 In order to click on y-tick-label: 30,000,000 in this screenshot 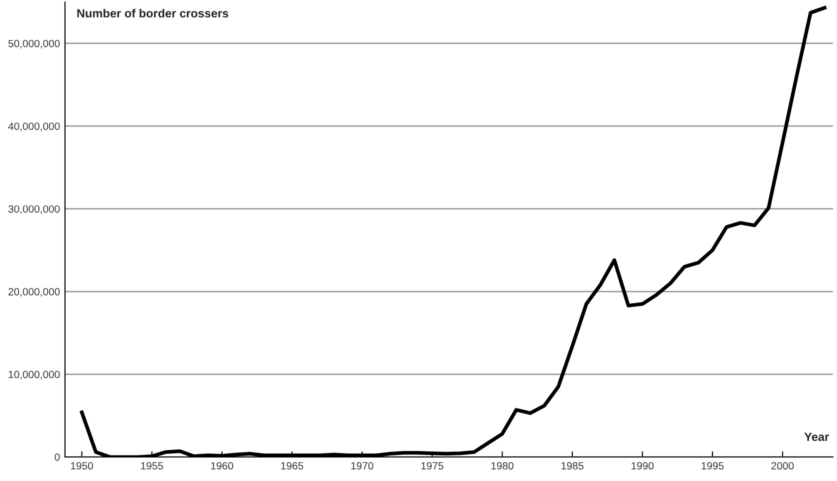, I will do `click(34, 209)`.